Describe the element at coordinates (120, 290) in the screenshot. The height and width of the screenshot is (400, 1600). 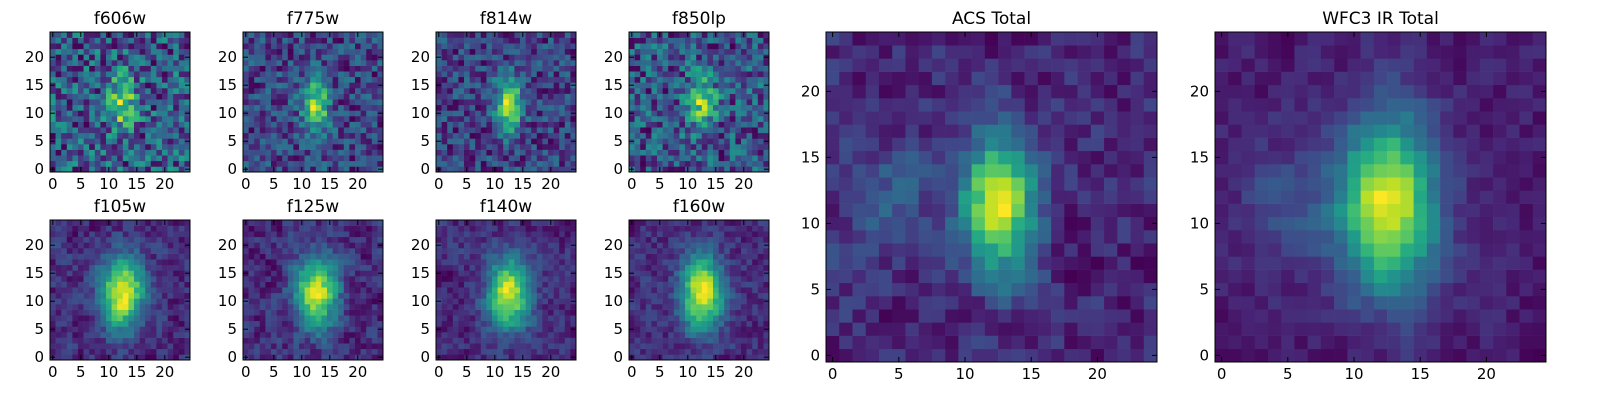
I see `heatmap-cells` at that location.